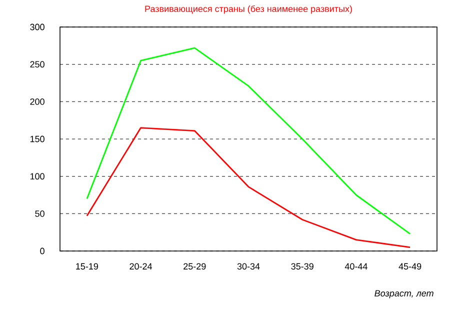 Image resolution: width=452 pixels, height=322 pixels. I want to click on x-tick-label: 30-34, so click(248, 266).